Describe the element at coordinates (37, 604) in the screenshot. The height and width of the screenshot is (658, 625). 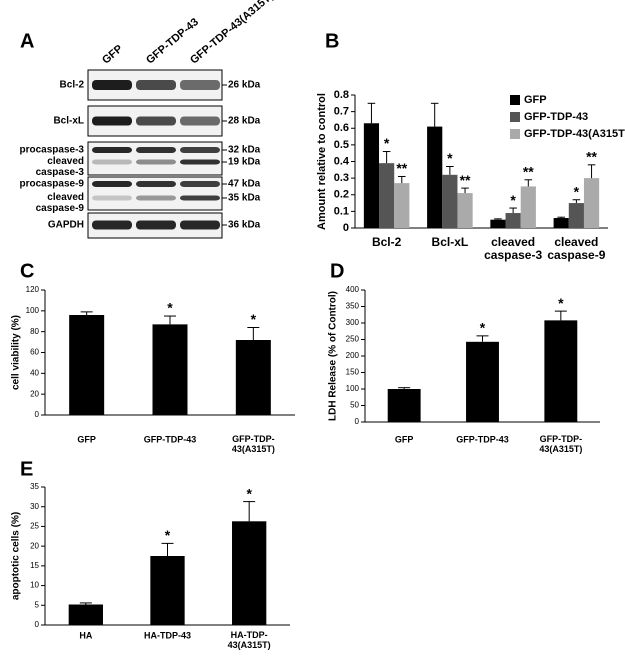
I see `y-tick-label: 5` at that location.